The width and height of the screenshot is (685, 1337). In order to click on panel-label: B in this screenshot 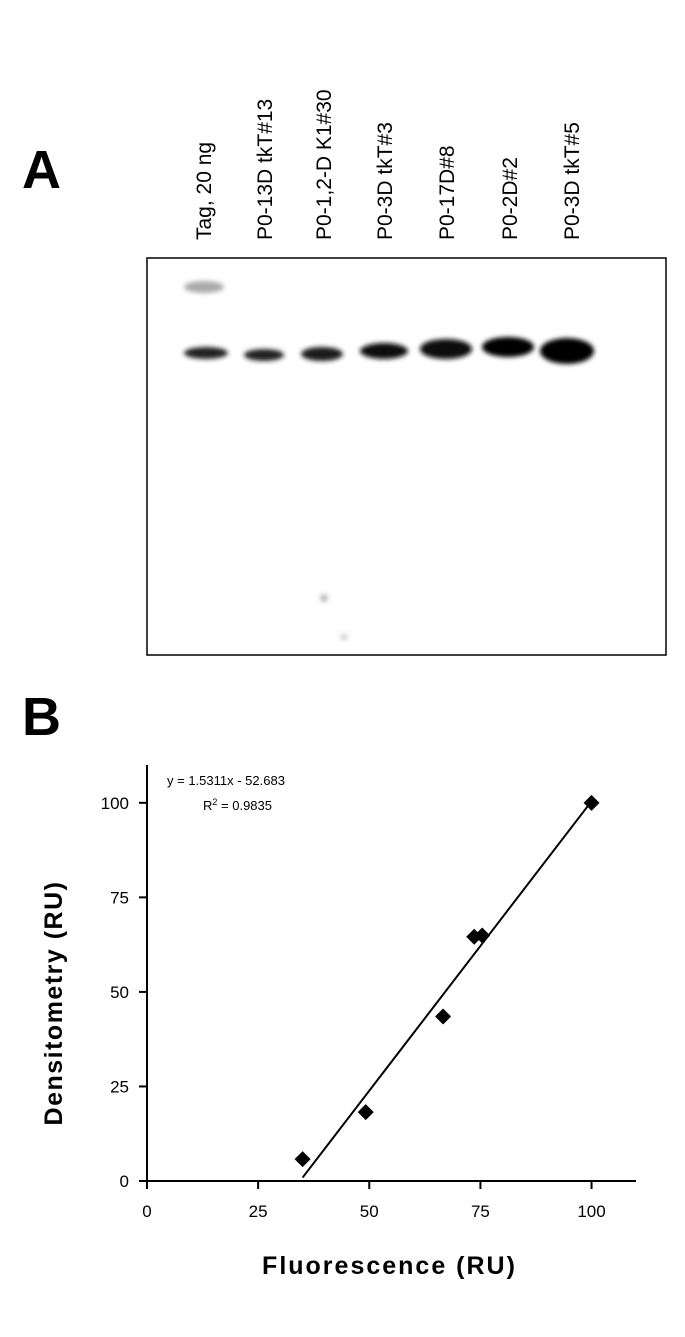, I will do `click(41, 717)`.